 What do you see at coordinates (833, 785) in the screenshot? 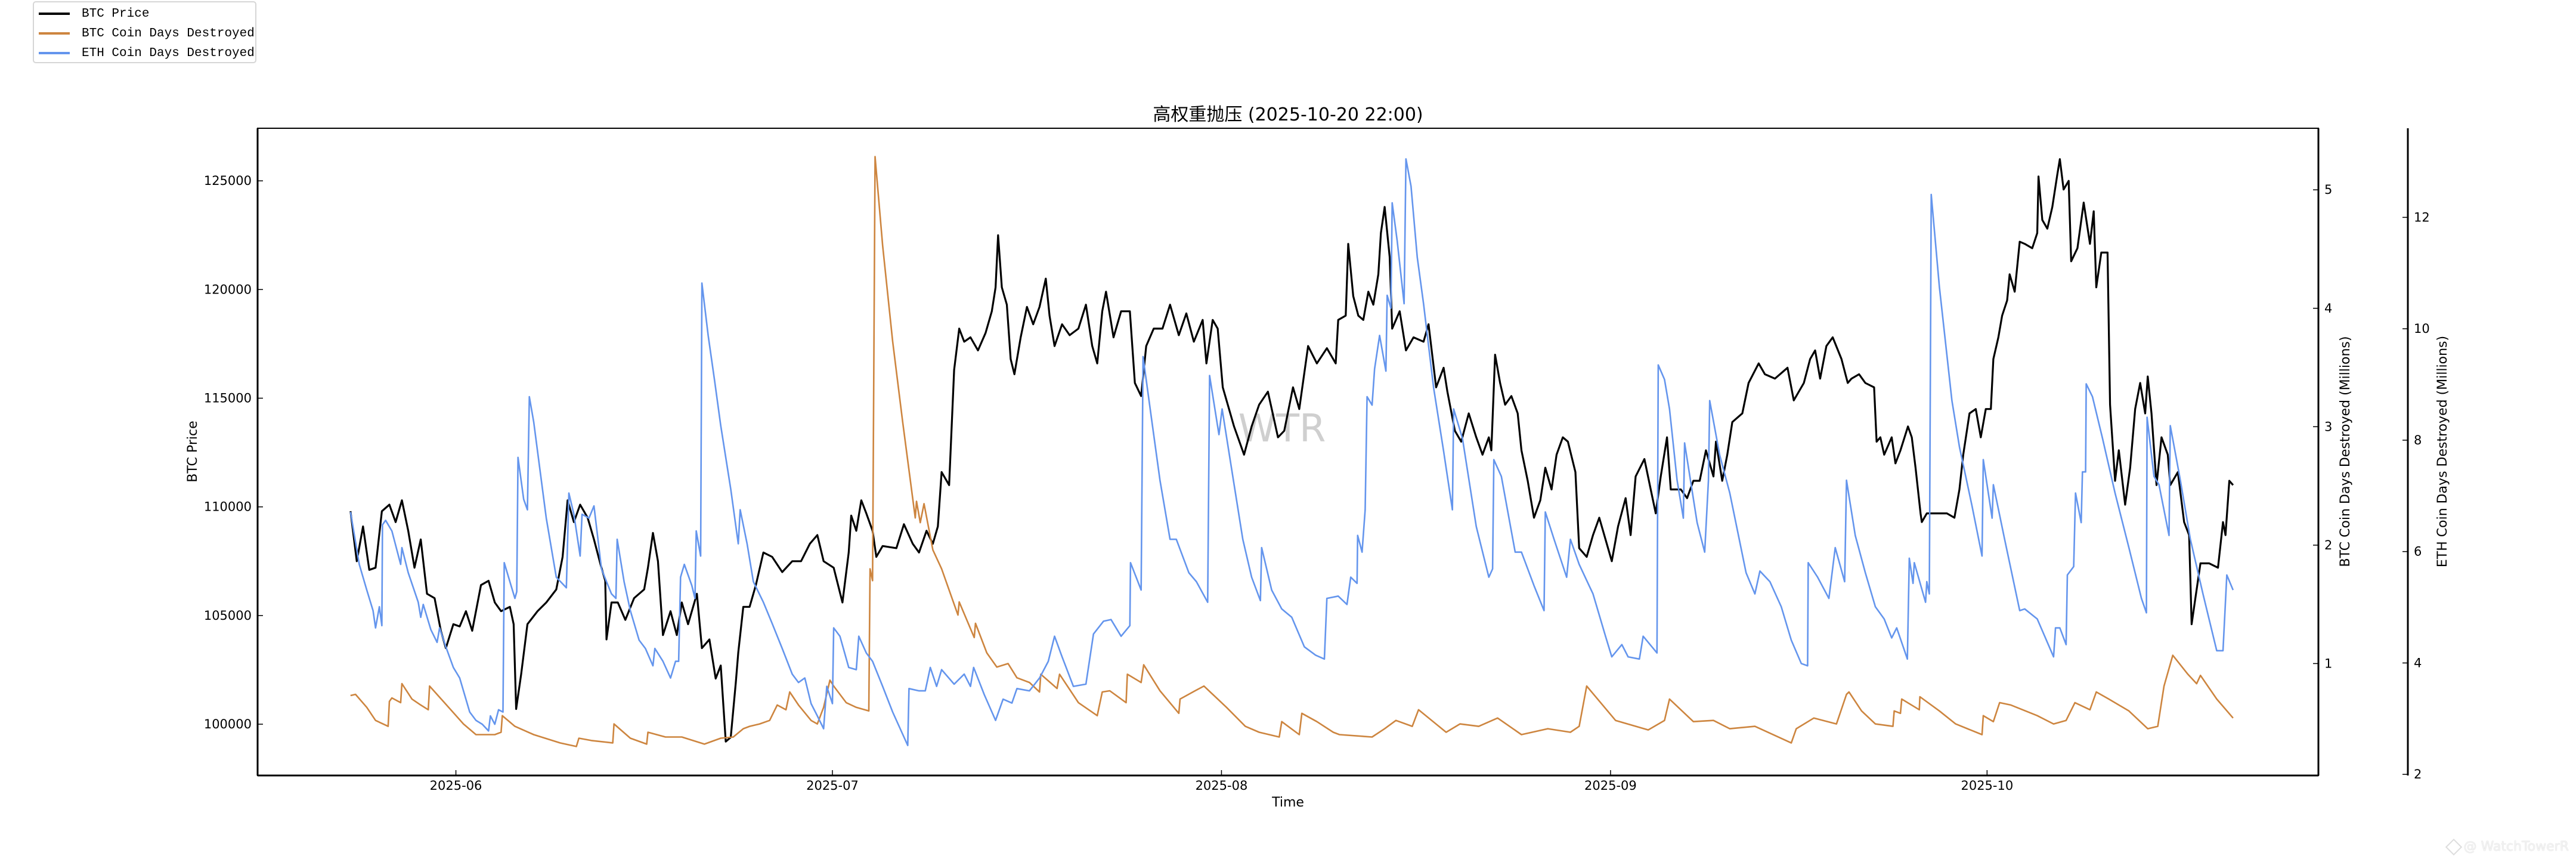
I see `x-tick-label: 2025-07` at bounding box center [833, 785].